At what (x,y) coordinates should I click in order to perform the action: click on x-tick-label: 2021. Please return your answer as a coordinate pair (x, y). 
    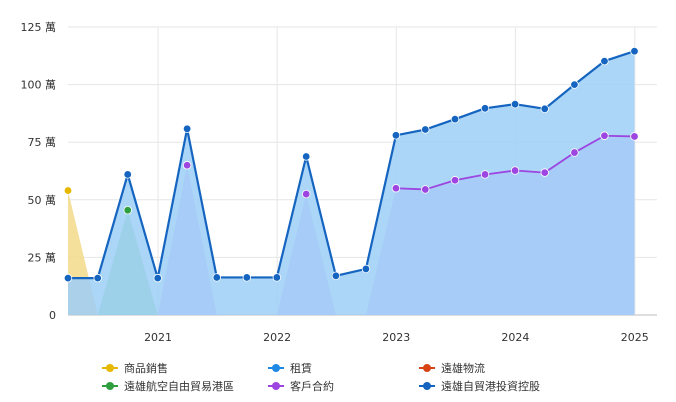
    Looking at the image, I should click on (158, 337).